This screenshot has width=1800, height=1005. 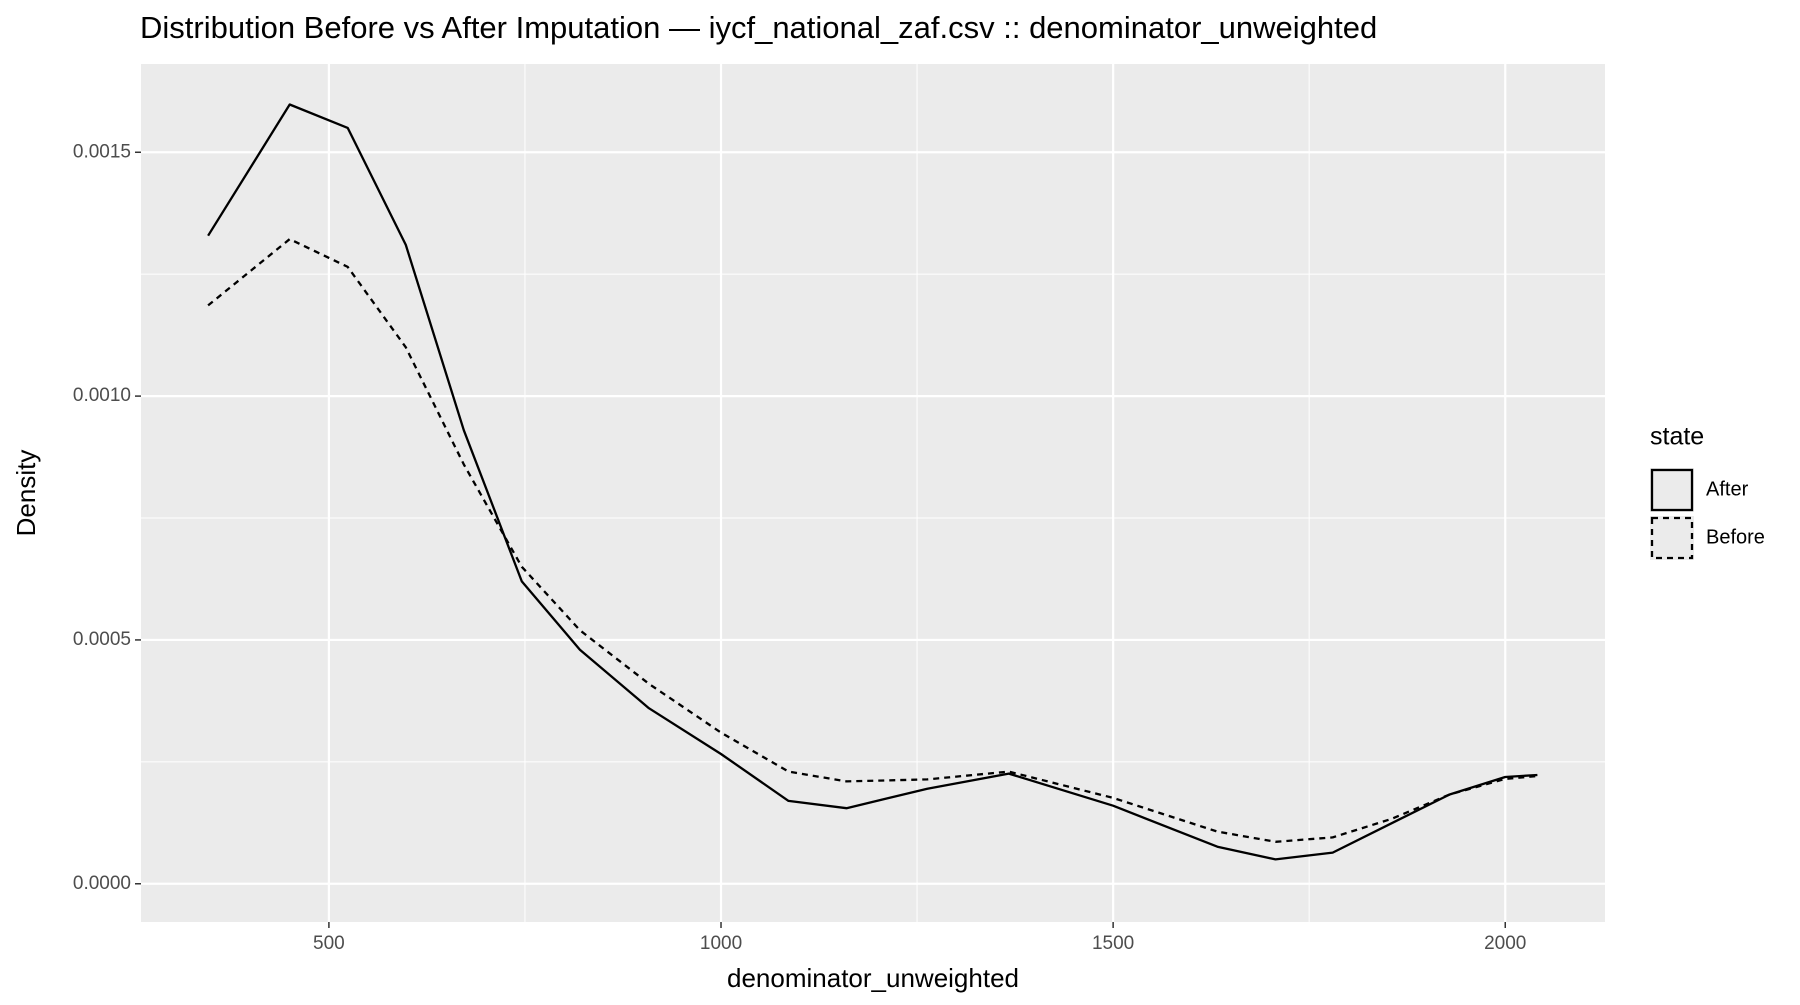 What do you see at coordinates (1113, 943) in the screenshot?
I see `x-tick-label: 1500` at bounding box center [1113, 943].